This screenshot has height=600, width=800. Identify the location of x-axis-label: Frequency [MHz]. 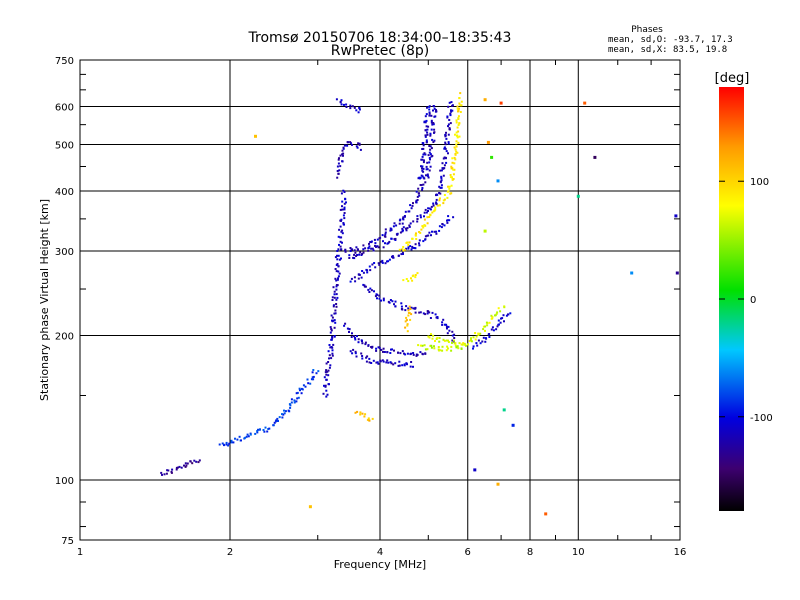
(380, 564).